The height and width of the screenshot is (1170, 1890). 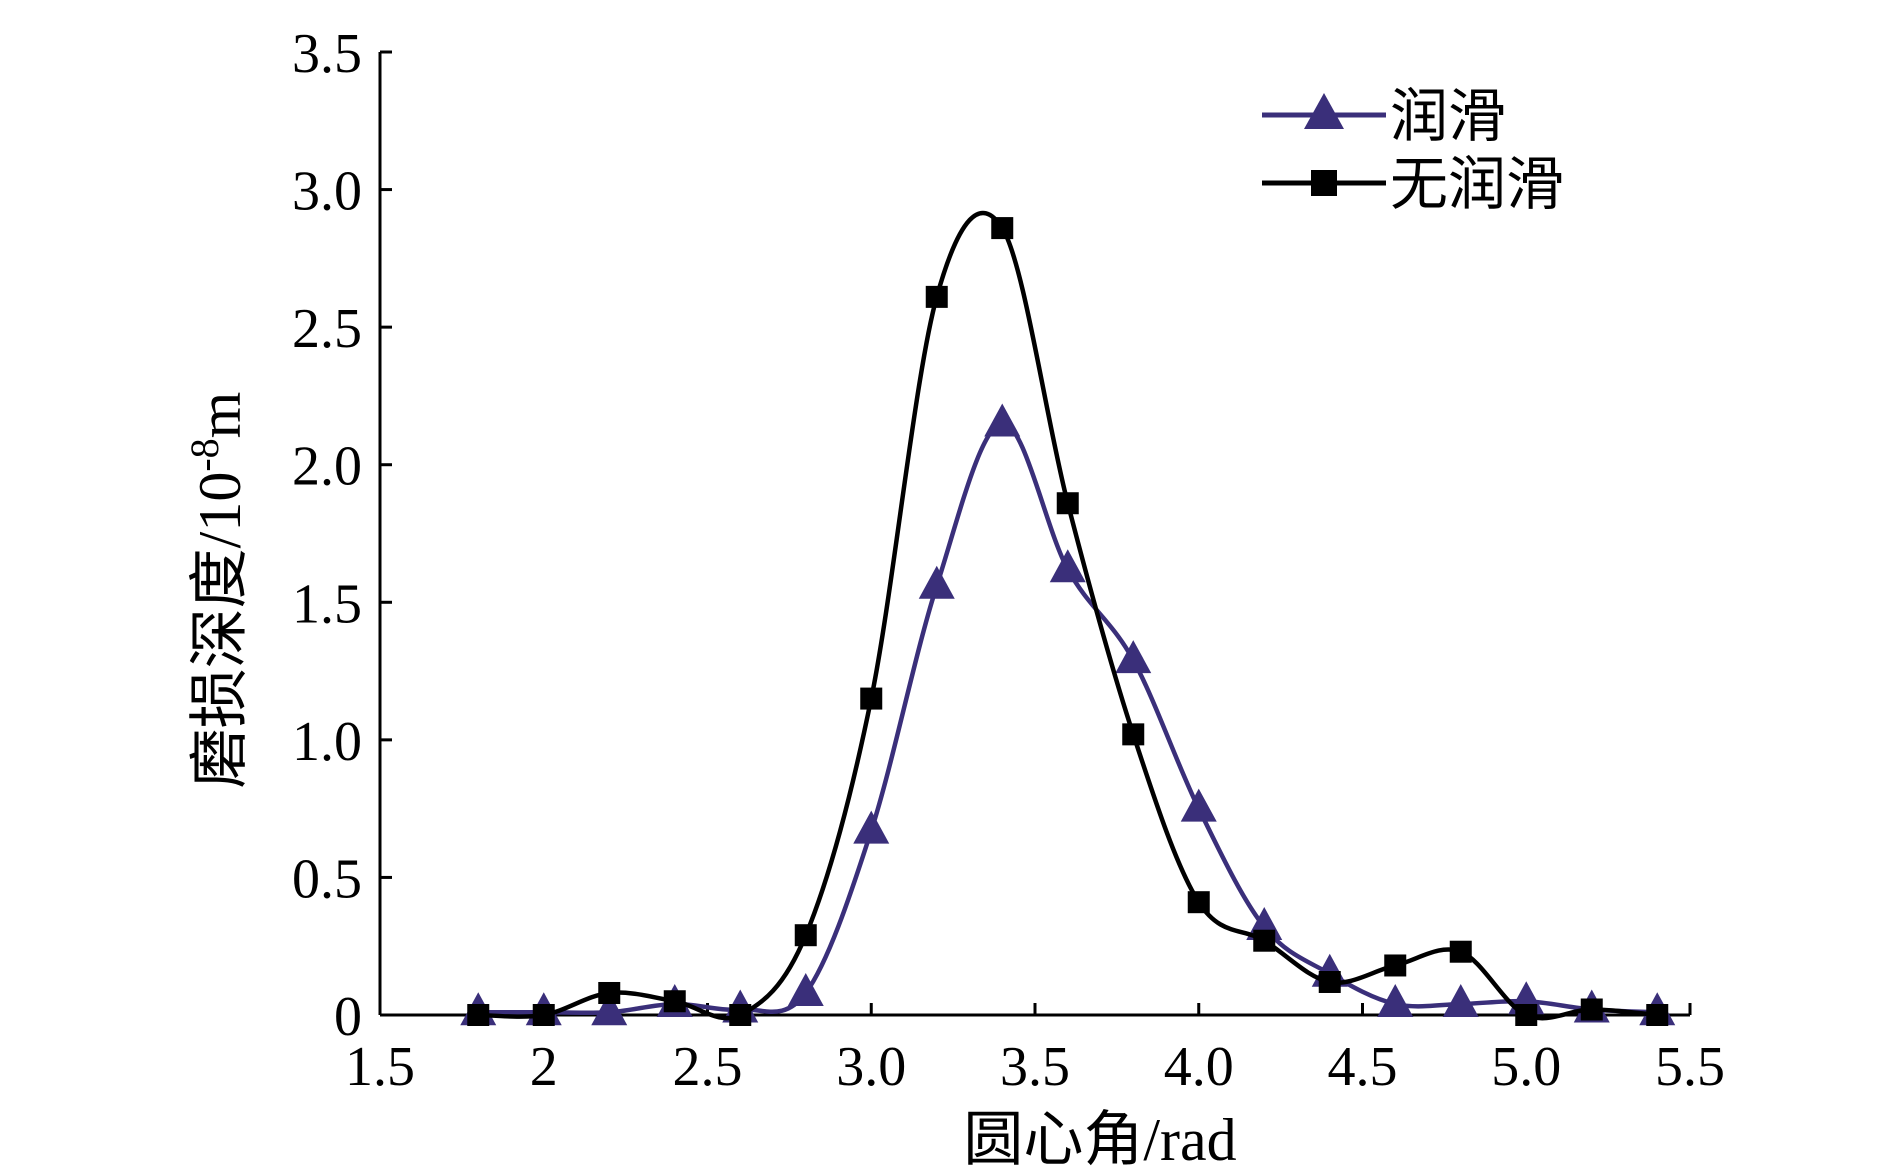 What do you see at coordinates (380, 1067) in the screenshot?
I see `x-tick-label: 1.5` at bounding box center [380, 1067].